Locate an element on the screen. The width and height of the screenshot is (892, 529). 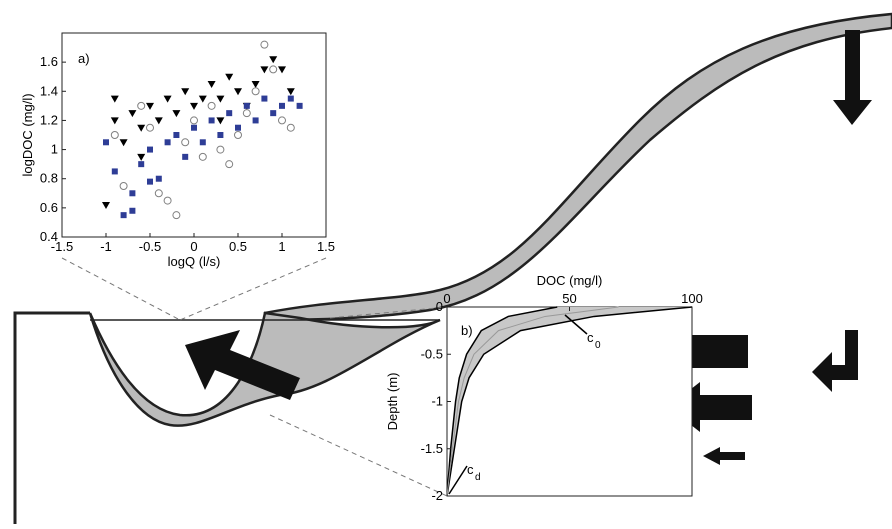
x-tick-label: 100 is located at coordinates (692, 298).